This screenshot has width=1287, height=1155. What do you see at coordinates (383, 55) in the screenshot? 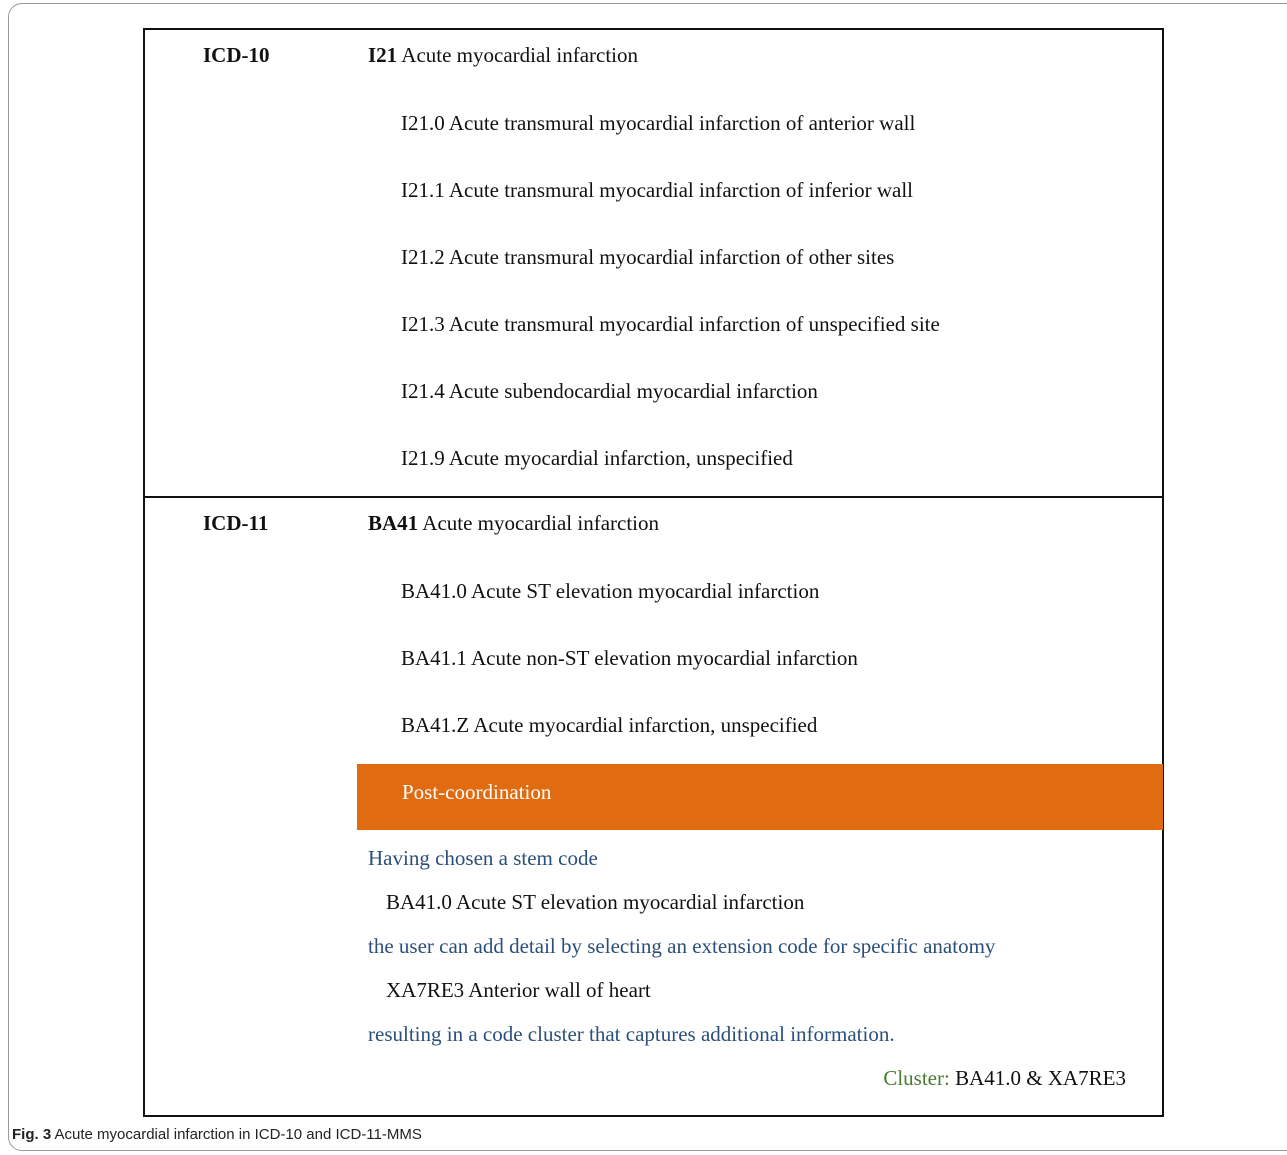
I see `icd10-head-code: I21` at bounding box center [383, 55].